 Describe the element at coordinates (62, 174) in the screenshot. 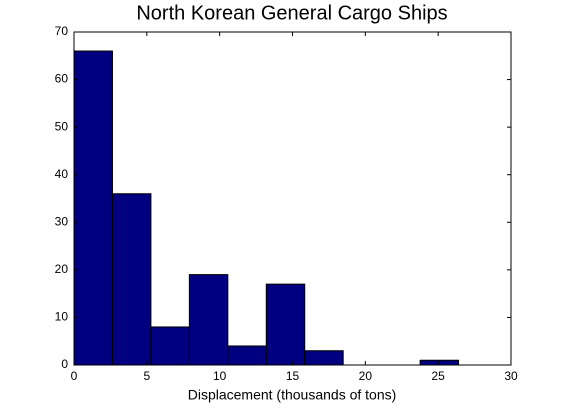

I see `y-tick-label: 40` at that location.